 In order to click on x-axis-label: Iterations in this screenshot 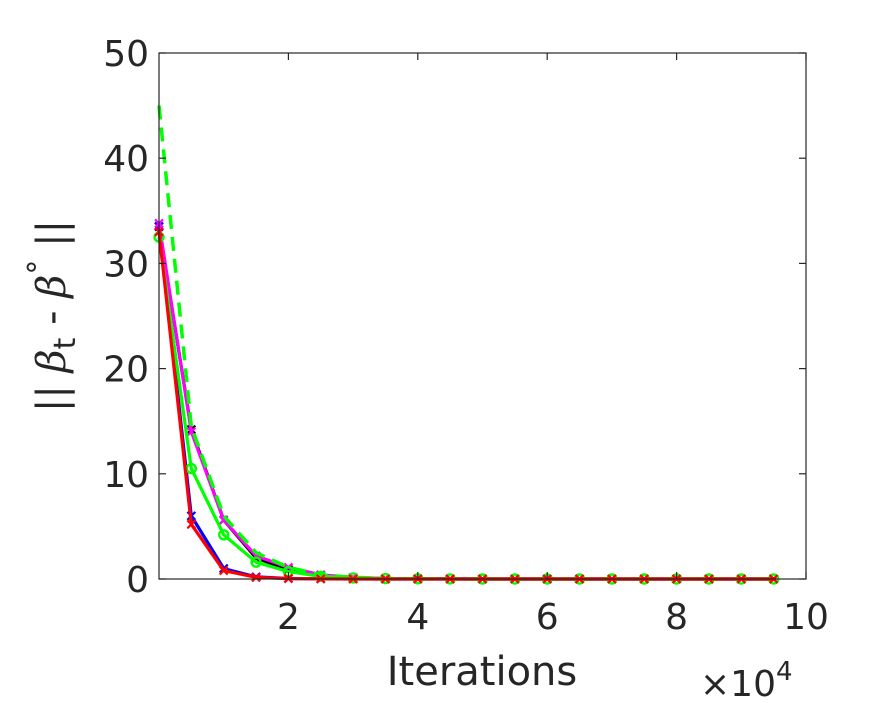, I will do `click(482, 672)`.